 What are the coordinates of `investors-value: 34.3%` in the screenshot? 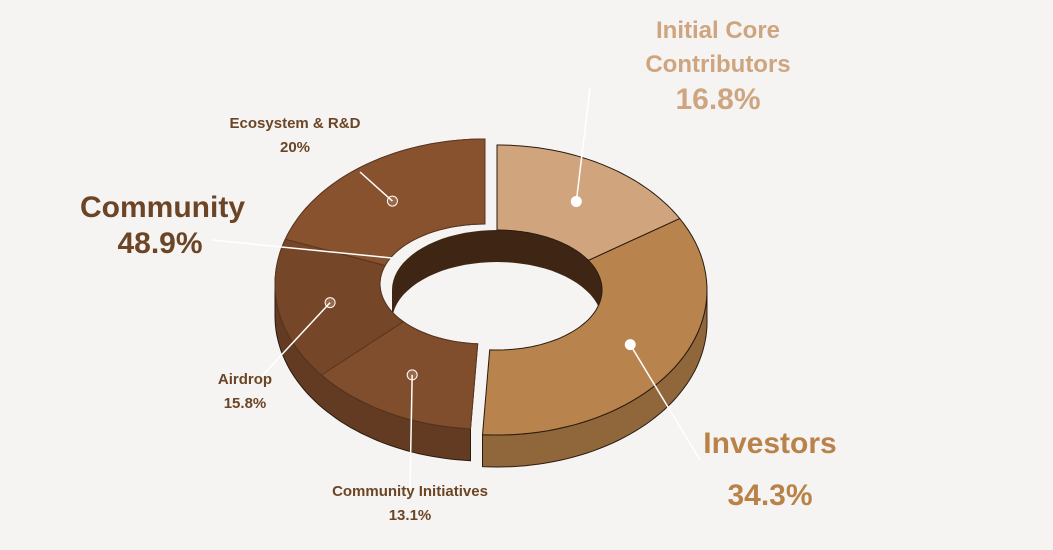 It's located at (770, 495).